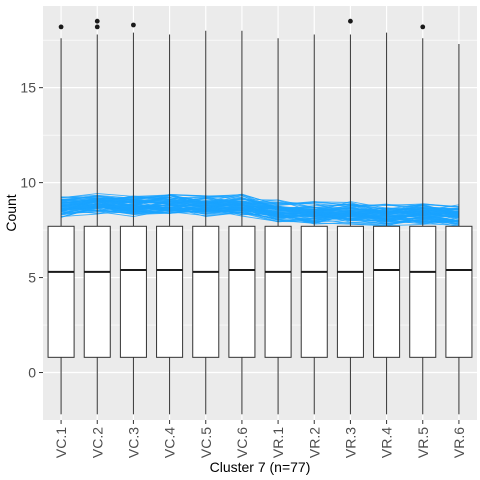 The width and height of the screenshot is (480, 480). Describe the element at coordinates (278, 442) in the screenshot. I see `x-tick-label: VR.1` at that location.